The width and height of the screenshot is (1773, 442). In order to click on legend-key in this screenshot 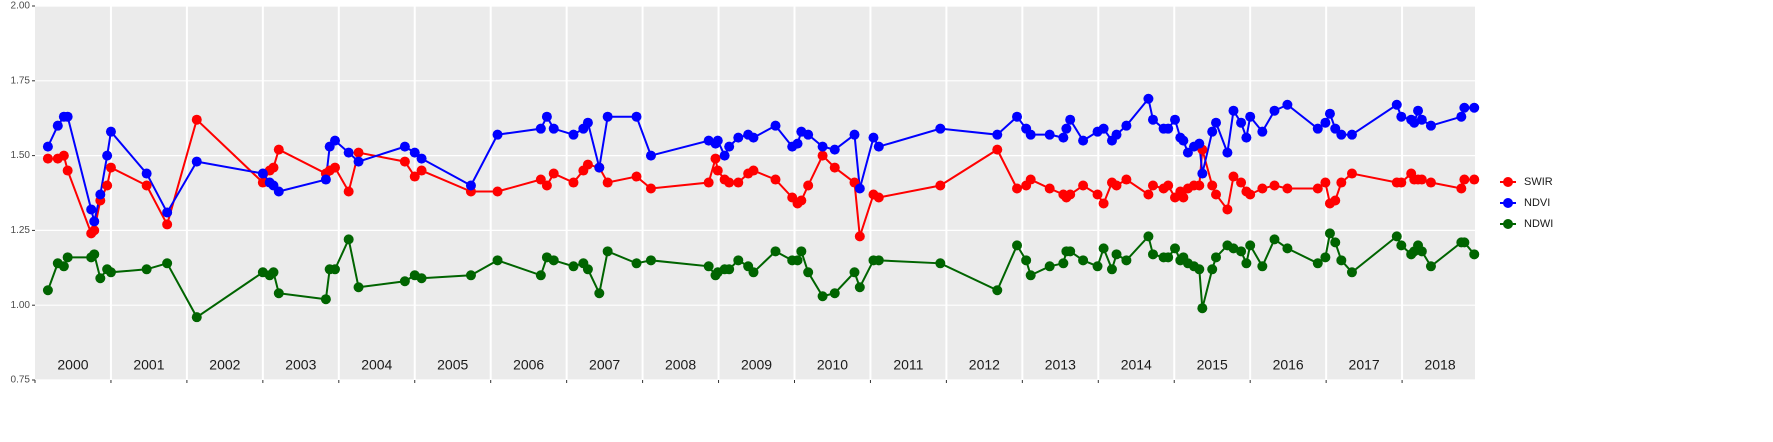, I will do `click(1508, 182)`.